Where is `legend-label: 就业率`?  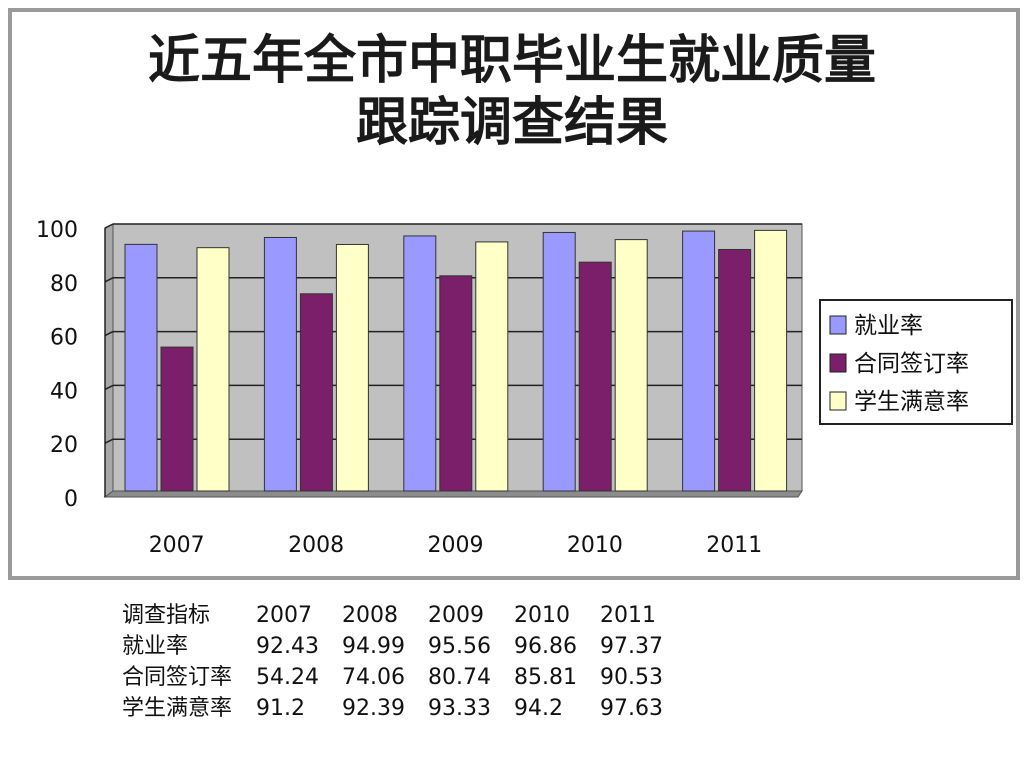 legend-label: 就业率 is located at coordinates (888, 326).